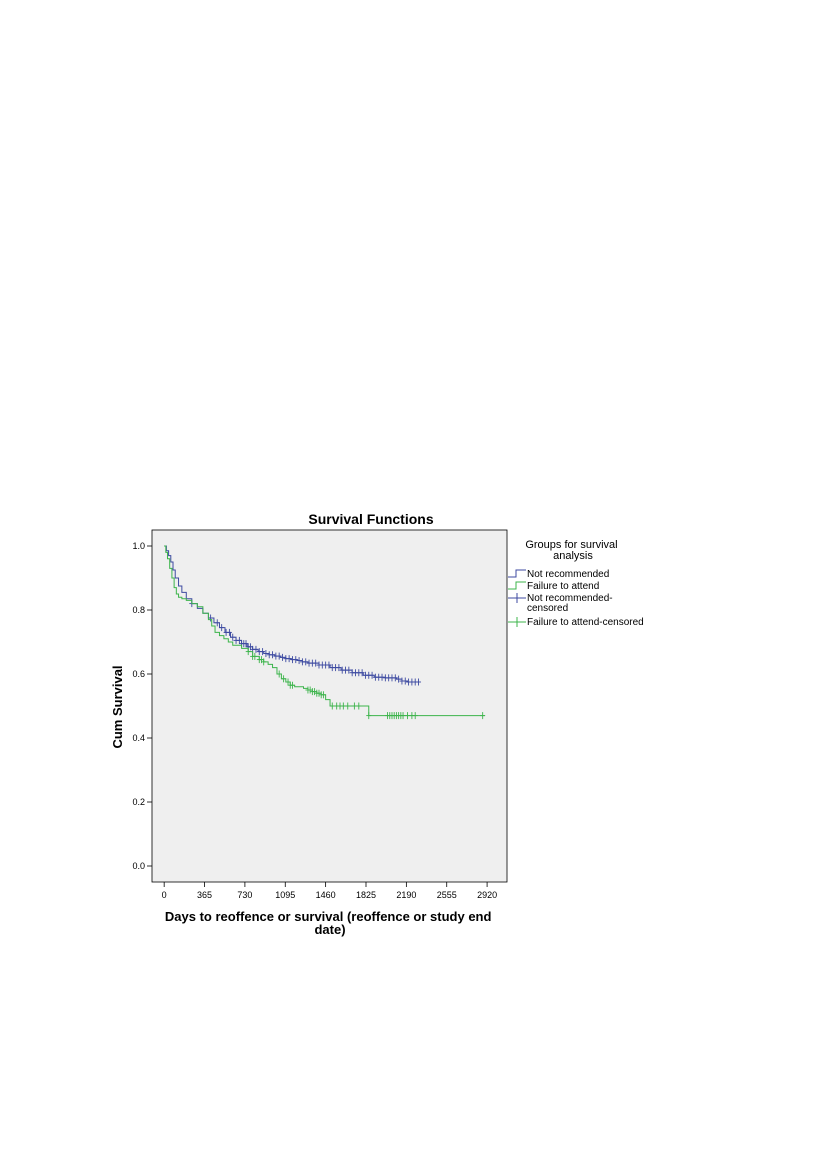  Describe the element at coordinates (138, 802) in the screenshot. I see `y-tick-label: 0.2` at that location.